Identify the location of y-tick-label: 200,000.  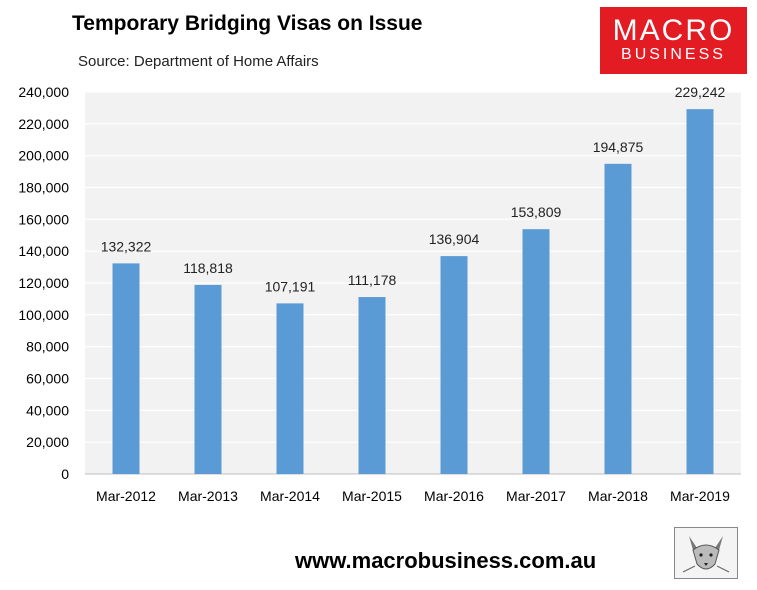
(43, 156).